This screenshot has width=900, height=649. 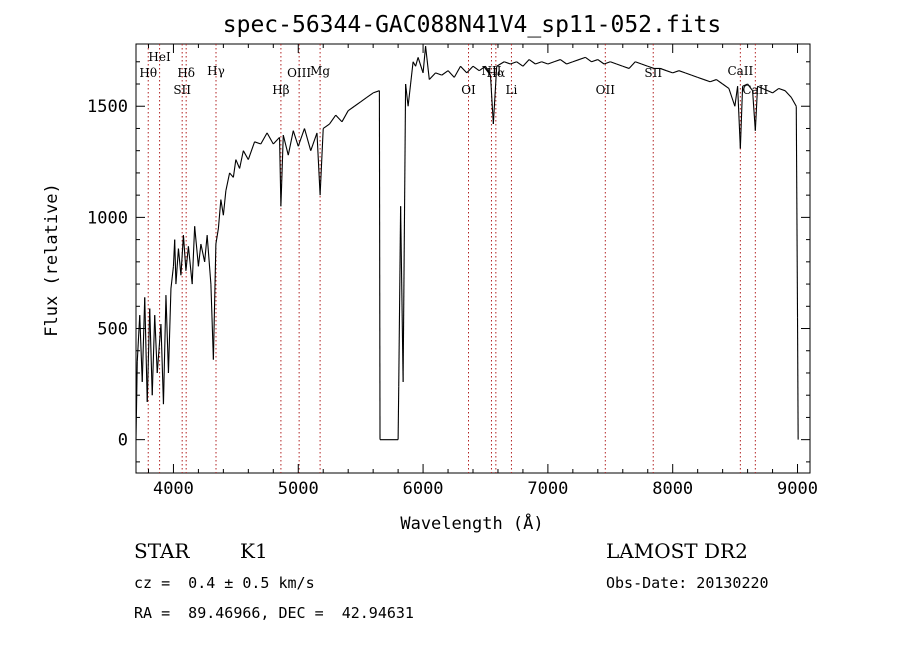 What do you see at coordinates (159, 57) in the screenshot?
I see `line-label-1: HeI` at bounding box center [159, 57].